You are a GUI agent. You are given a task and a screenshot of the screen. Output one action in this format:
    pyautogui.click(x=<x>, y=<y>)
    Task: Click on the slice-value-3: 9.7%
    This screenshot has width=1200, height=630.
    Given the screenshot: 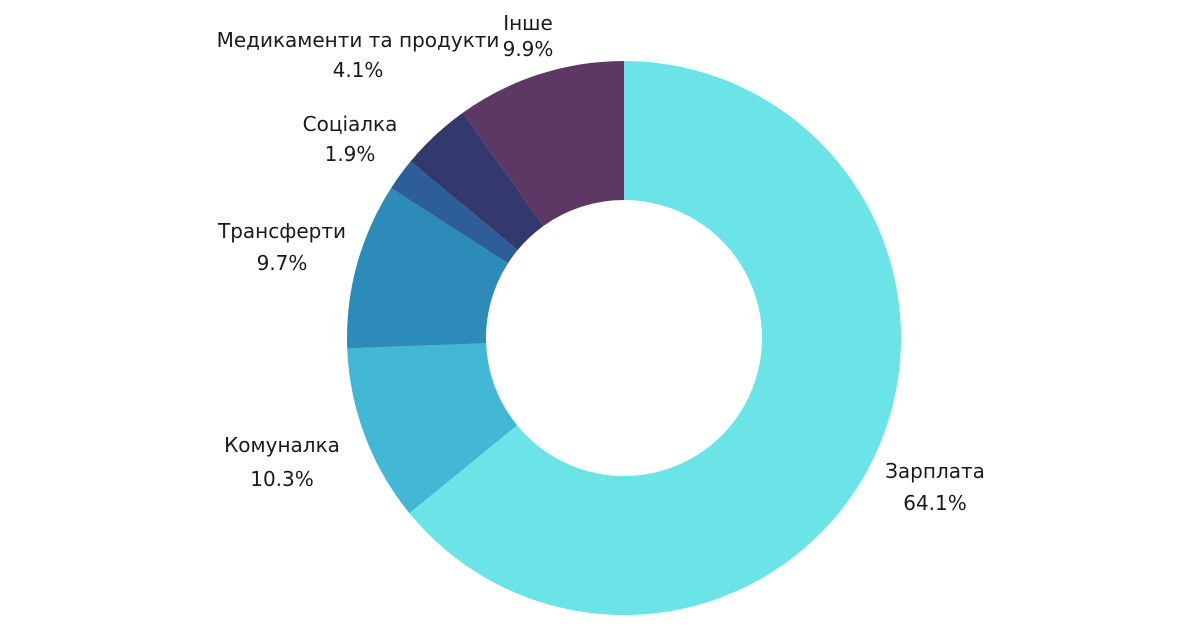 What is the action you would take?
    pyautogui.click(x=282, y=263)
    